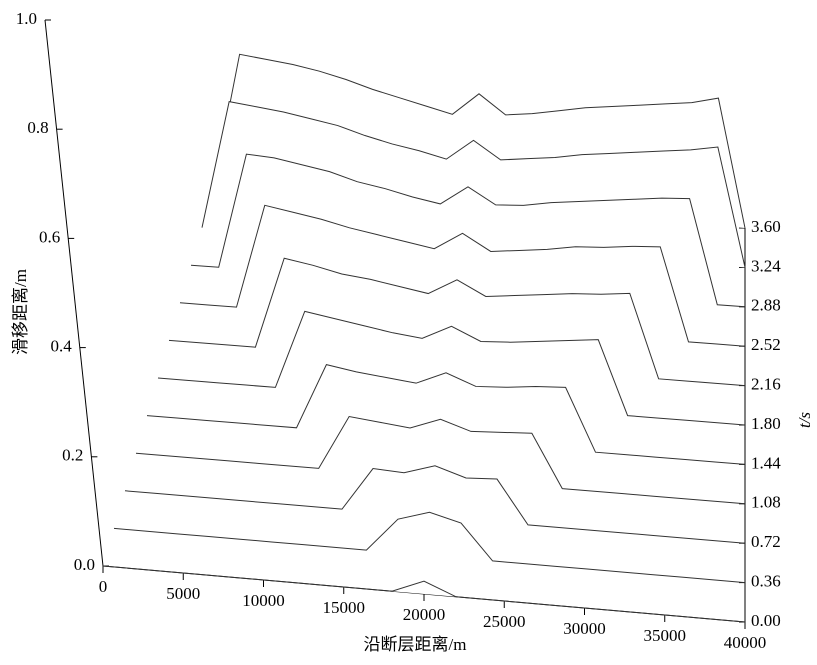 Image resolution: width=817 pixels, height=665 pixels. Describe the element at coordinates (766, 581) in the screenshot. I see `t-tick-label: 0.36` at that location.